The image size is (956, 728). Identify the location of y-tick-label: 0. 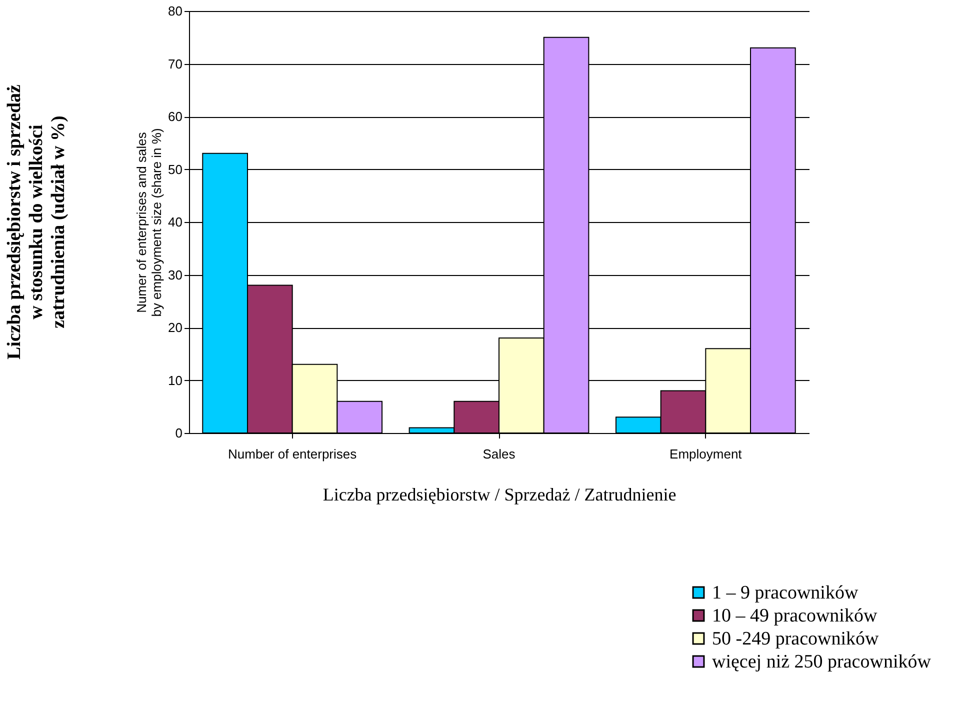
(178, 433).